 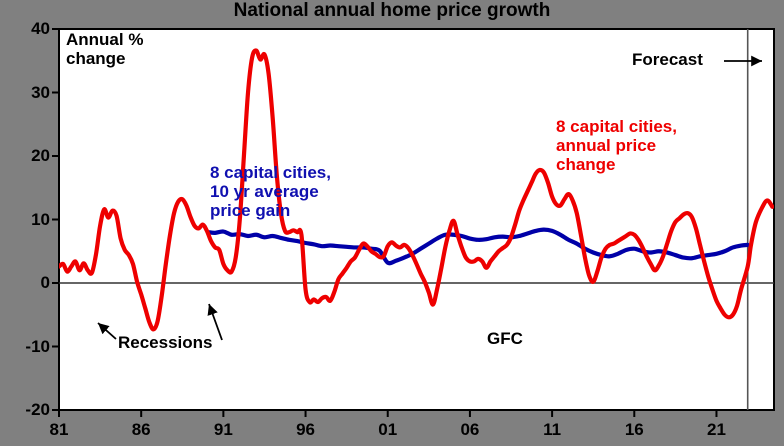 What do you see at coordinates (37, 346) in the screenshot?
I see `y-axis-tick-label: -10` at bounding box center [37, 346].